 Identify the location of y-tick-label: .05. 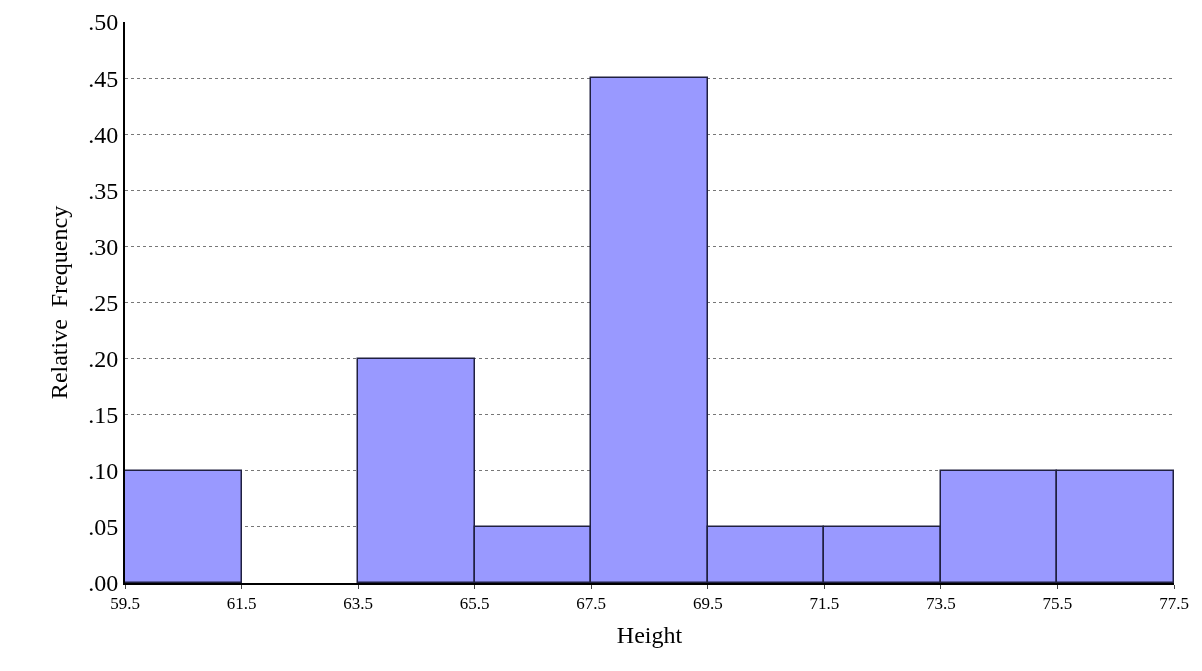
(103, 527).